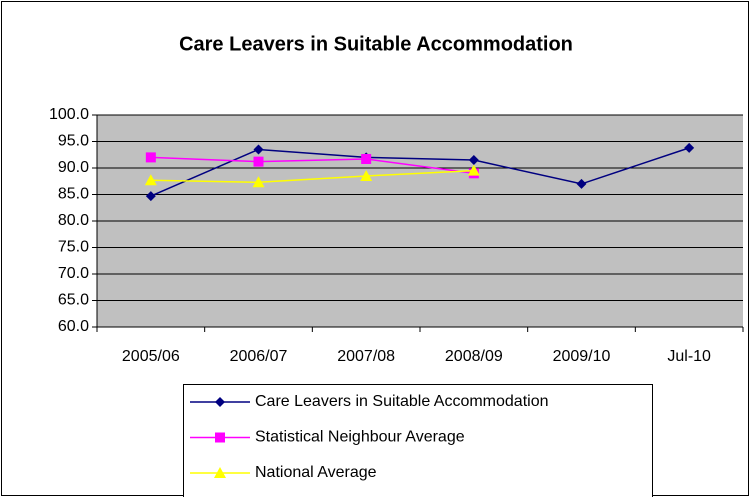 The image size is (751, 497). I want to click on y-tick-label: 70.0, so click(73, 273).